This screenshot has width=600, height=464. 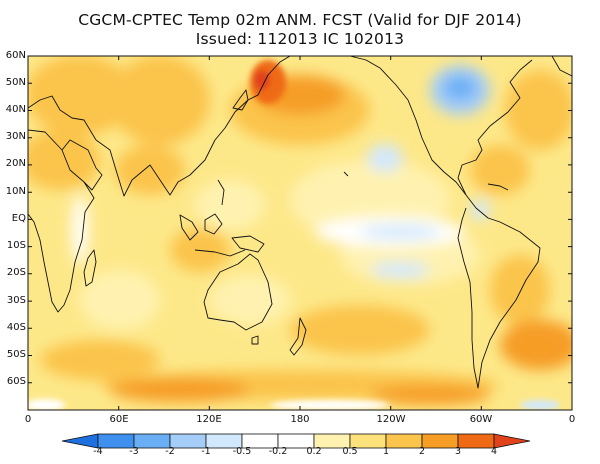 I want to click on colorbar-tick: -1, so click(x=206, y=451).